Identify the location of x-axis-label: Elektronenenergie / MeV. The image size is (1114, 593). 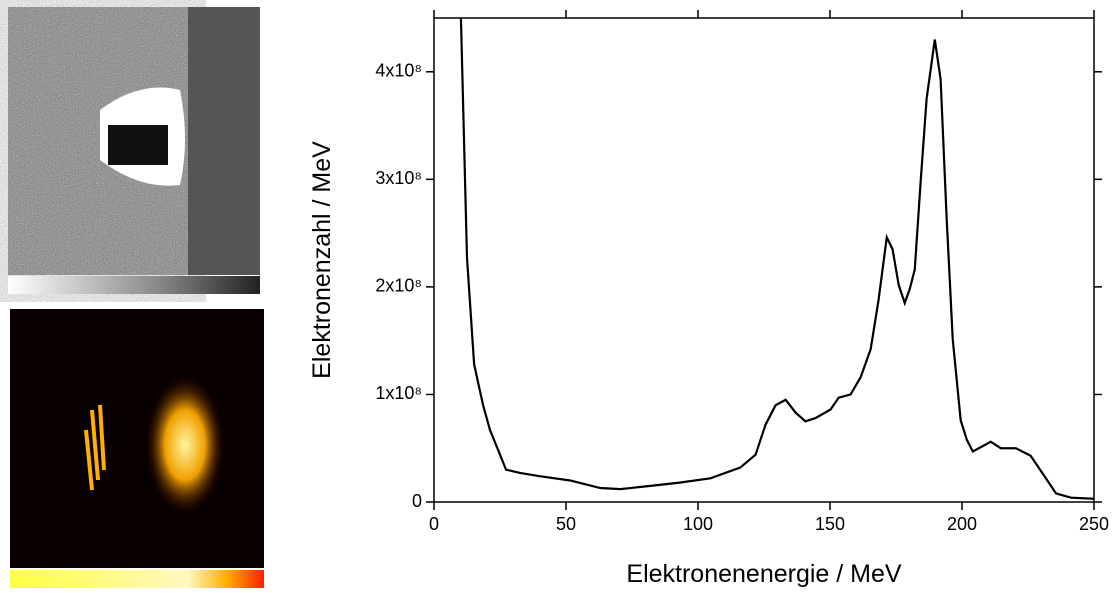
(763, 574).